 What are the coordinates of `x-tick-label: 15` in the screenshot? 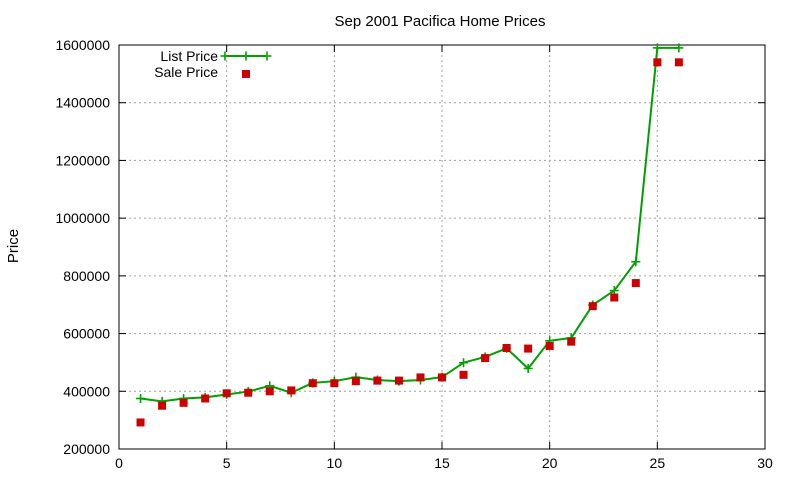 It's located at (442, 463).